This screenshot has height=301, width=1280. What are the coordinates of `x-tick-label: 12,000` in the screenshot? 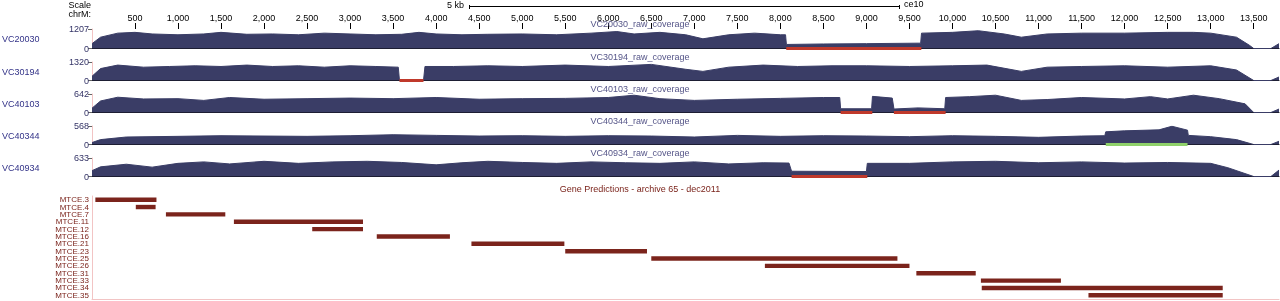 It's located at (1124, 17).